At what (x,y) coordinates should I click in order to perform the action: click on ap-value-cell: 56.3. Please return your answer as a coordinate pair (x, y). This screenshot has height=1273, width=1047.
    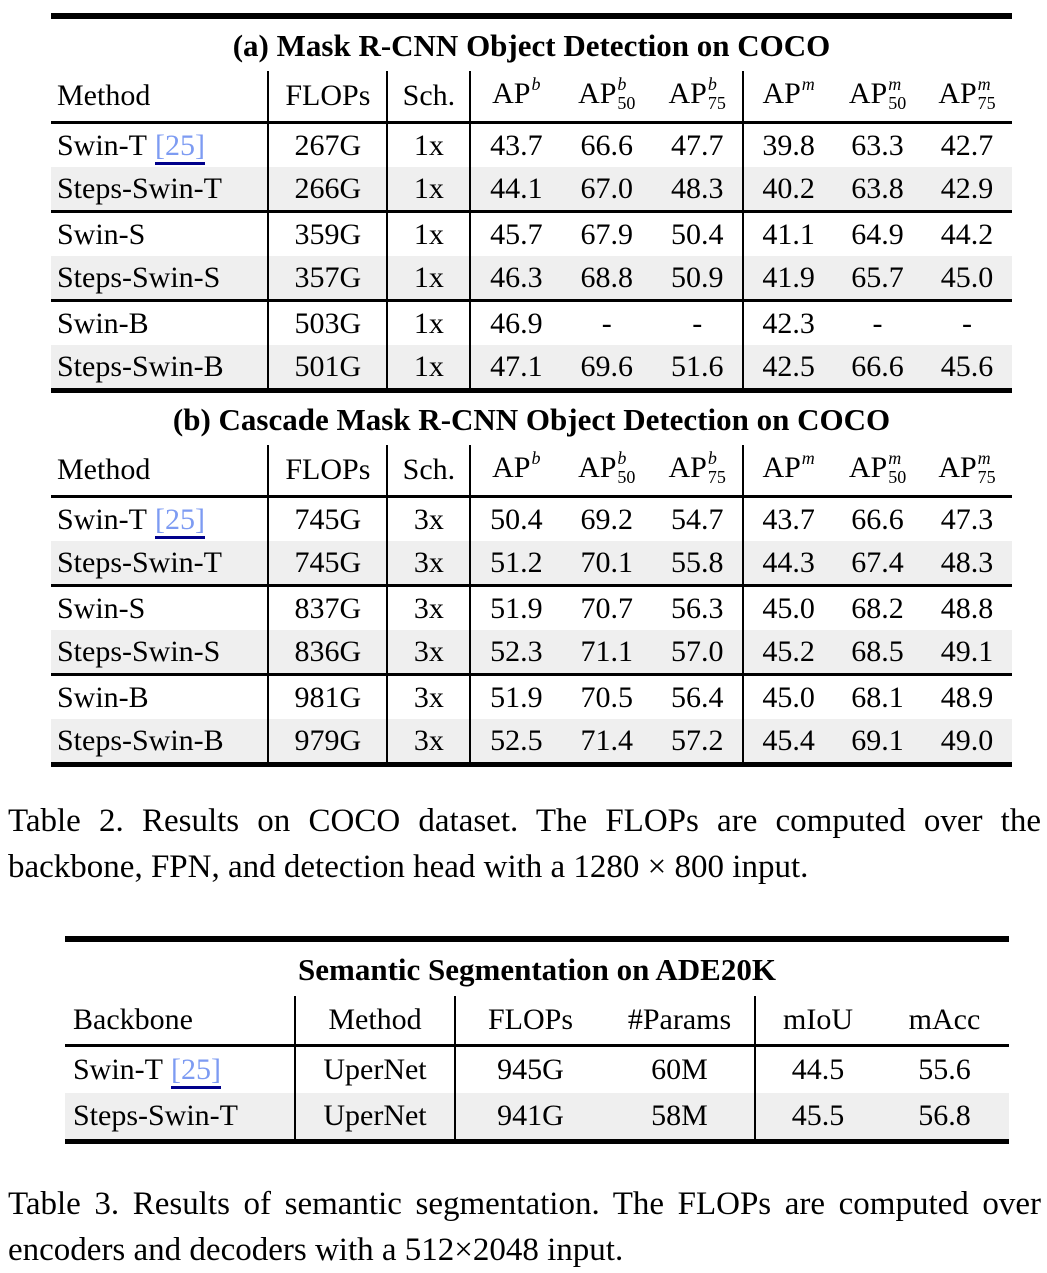
    Looking at the image, I should click on (698, 607).